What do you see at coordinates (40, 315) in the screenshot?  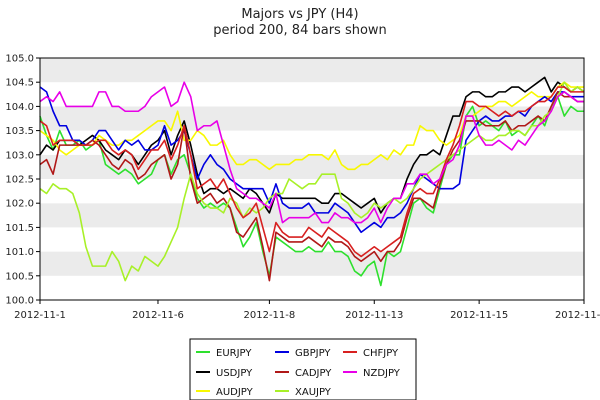 I see `x-tick-label: 2012-11-1` at bounding box center [40, 315].